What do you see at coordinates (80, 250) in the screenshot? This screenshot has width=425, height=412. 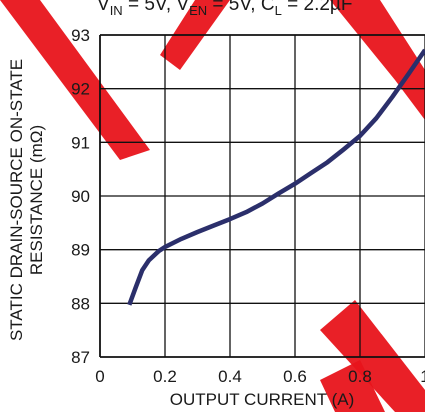 I see `y-tick-label: 89` at bounding box center [80, 250].